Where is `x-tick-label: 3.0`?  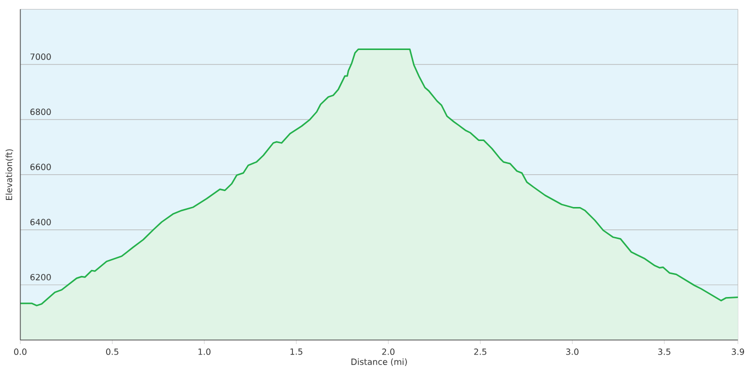
x-tick-label: 3.0 is located at coordinates (572, 351).